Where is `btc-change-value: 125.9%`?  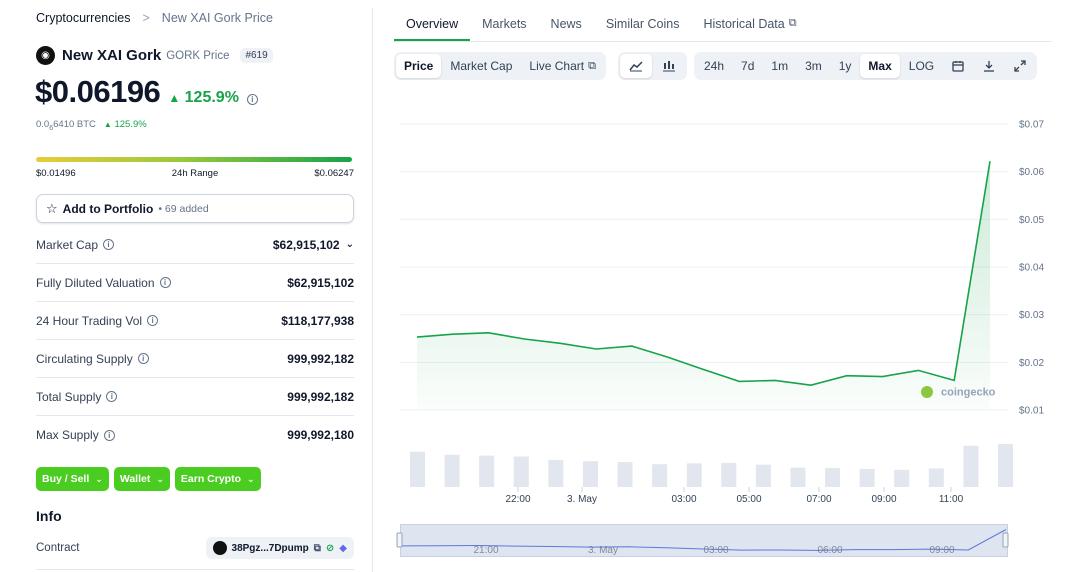 btc-change-value: 125.9% is located at coordinates (130, 124).